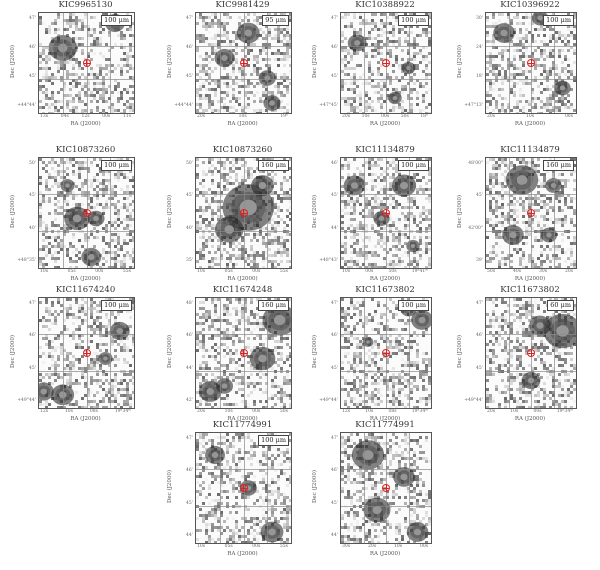 The image size is (600, 570). I want to click on y-tick-label: 40', so click(26, 228).